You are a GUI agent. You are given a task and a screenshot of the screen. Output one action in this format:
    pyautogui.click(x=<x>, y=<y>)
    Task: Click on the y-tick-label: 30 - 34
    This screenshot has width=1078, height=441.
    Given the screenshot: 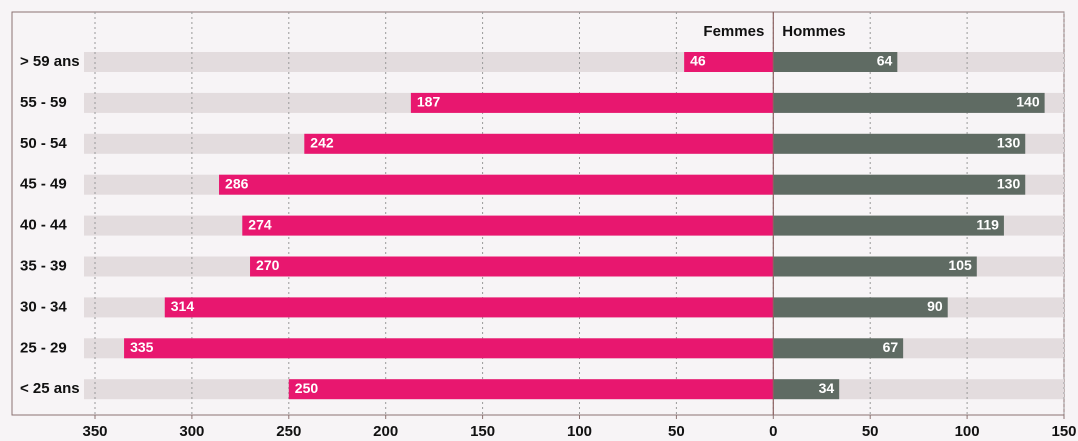 What is the action you would take?
    pyautogui.click(x=43, y=306)
    